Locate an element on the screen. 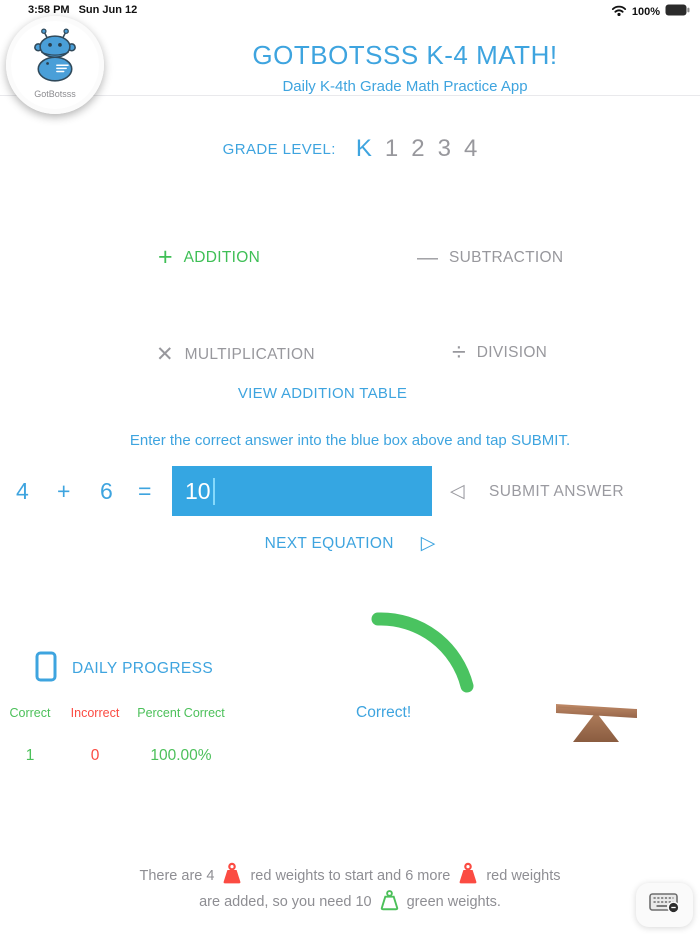  equation-operator: + is located at coordinates (64, 491).